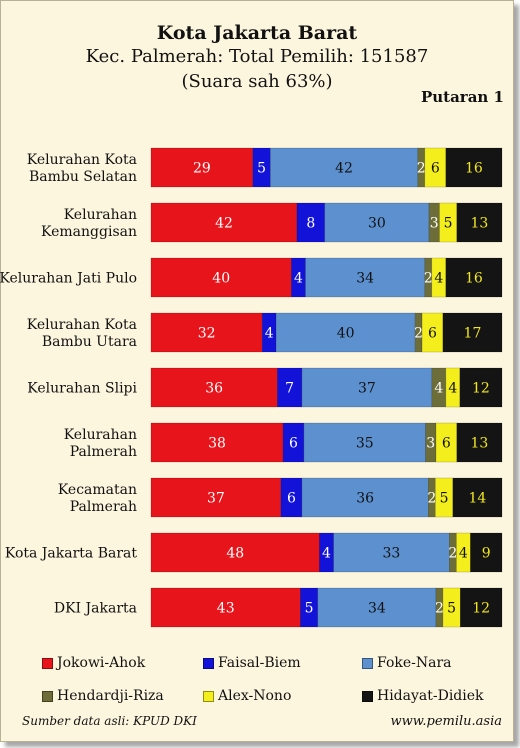 The image size is (520, 748). I want to click on legend-entry: Faisal-Biem, so click(252, 663).